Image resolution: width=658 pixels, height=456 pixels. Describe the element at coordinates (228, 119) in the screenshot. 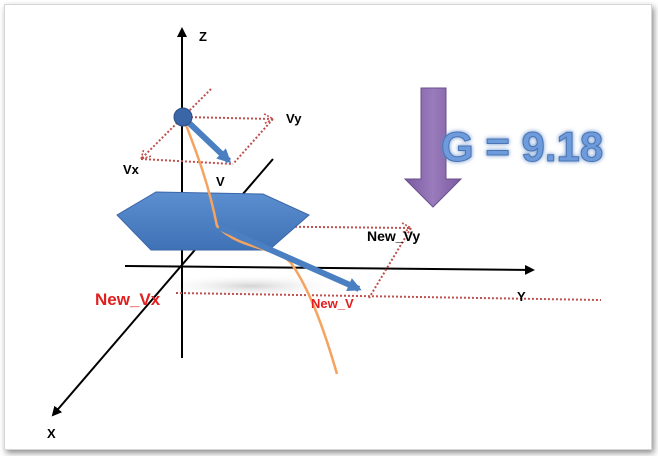

I see `vy-component-line` at that location.